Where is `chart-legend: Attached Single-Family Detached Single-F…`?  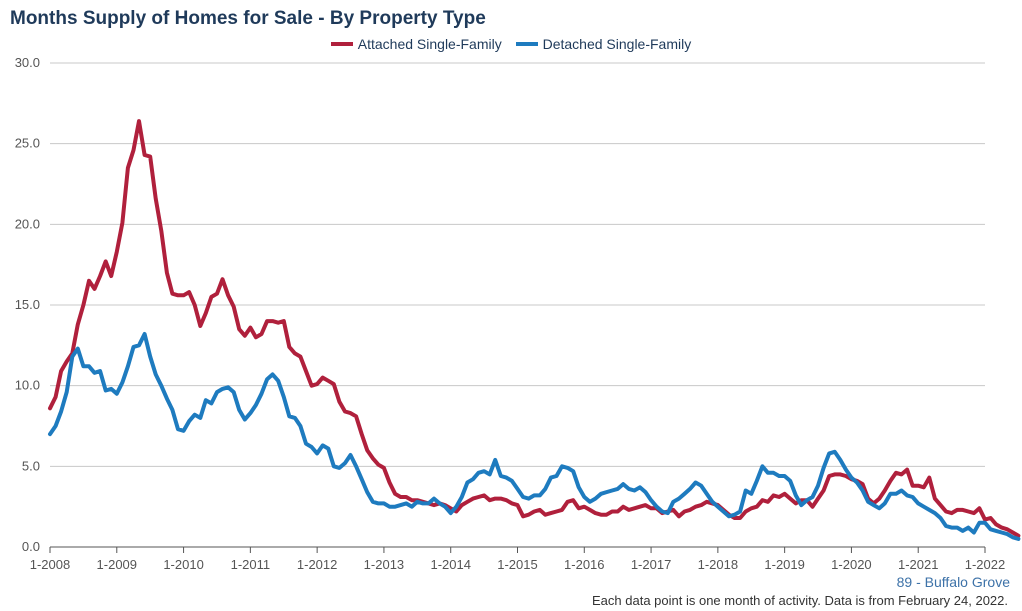
chart-legend: Attached Single-Family Detached Single-F… is located at coordinates (511, 44).